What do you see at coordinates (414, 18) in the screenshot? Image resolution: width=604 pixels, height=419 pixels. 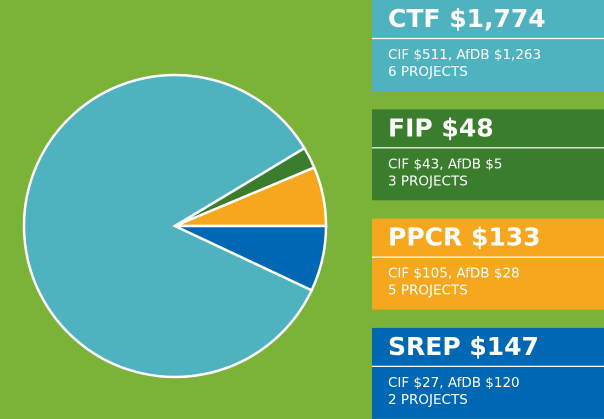 I see `category-label: CTF` at bounding box center [414, 18].